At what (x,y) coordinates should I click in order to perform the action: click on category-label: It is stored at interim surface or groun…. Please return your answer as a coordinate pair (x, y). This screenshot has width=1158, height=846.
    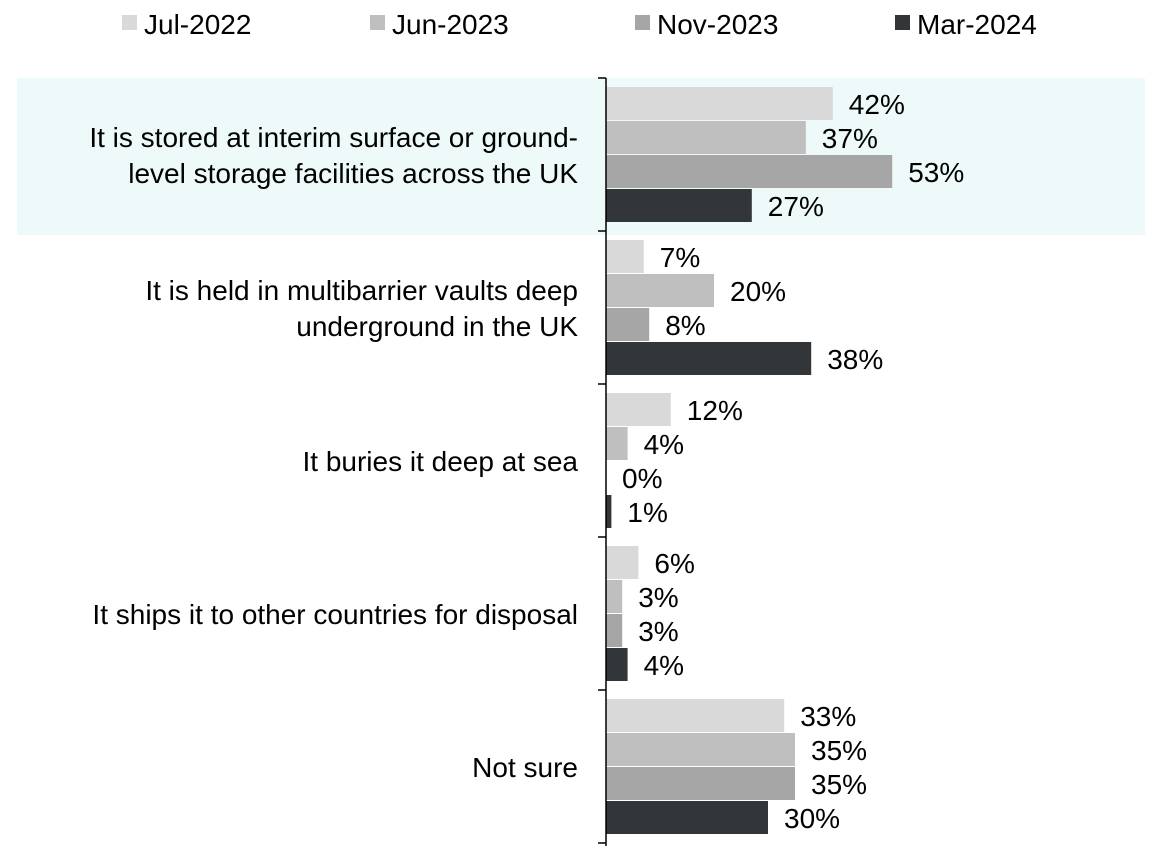
    Looking at the image, I should click on (333, 137).